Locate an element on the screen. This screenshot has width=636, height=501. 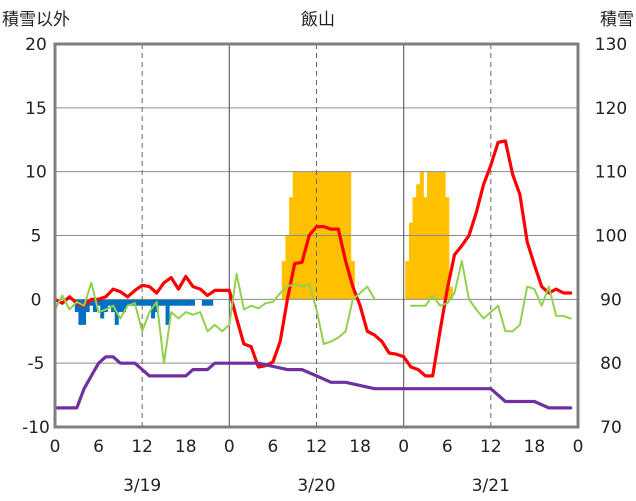
left-y-tick-label: -5 is located at coordinates (36, 364).